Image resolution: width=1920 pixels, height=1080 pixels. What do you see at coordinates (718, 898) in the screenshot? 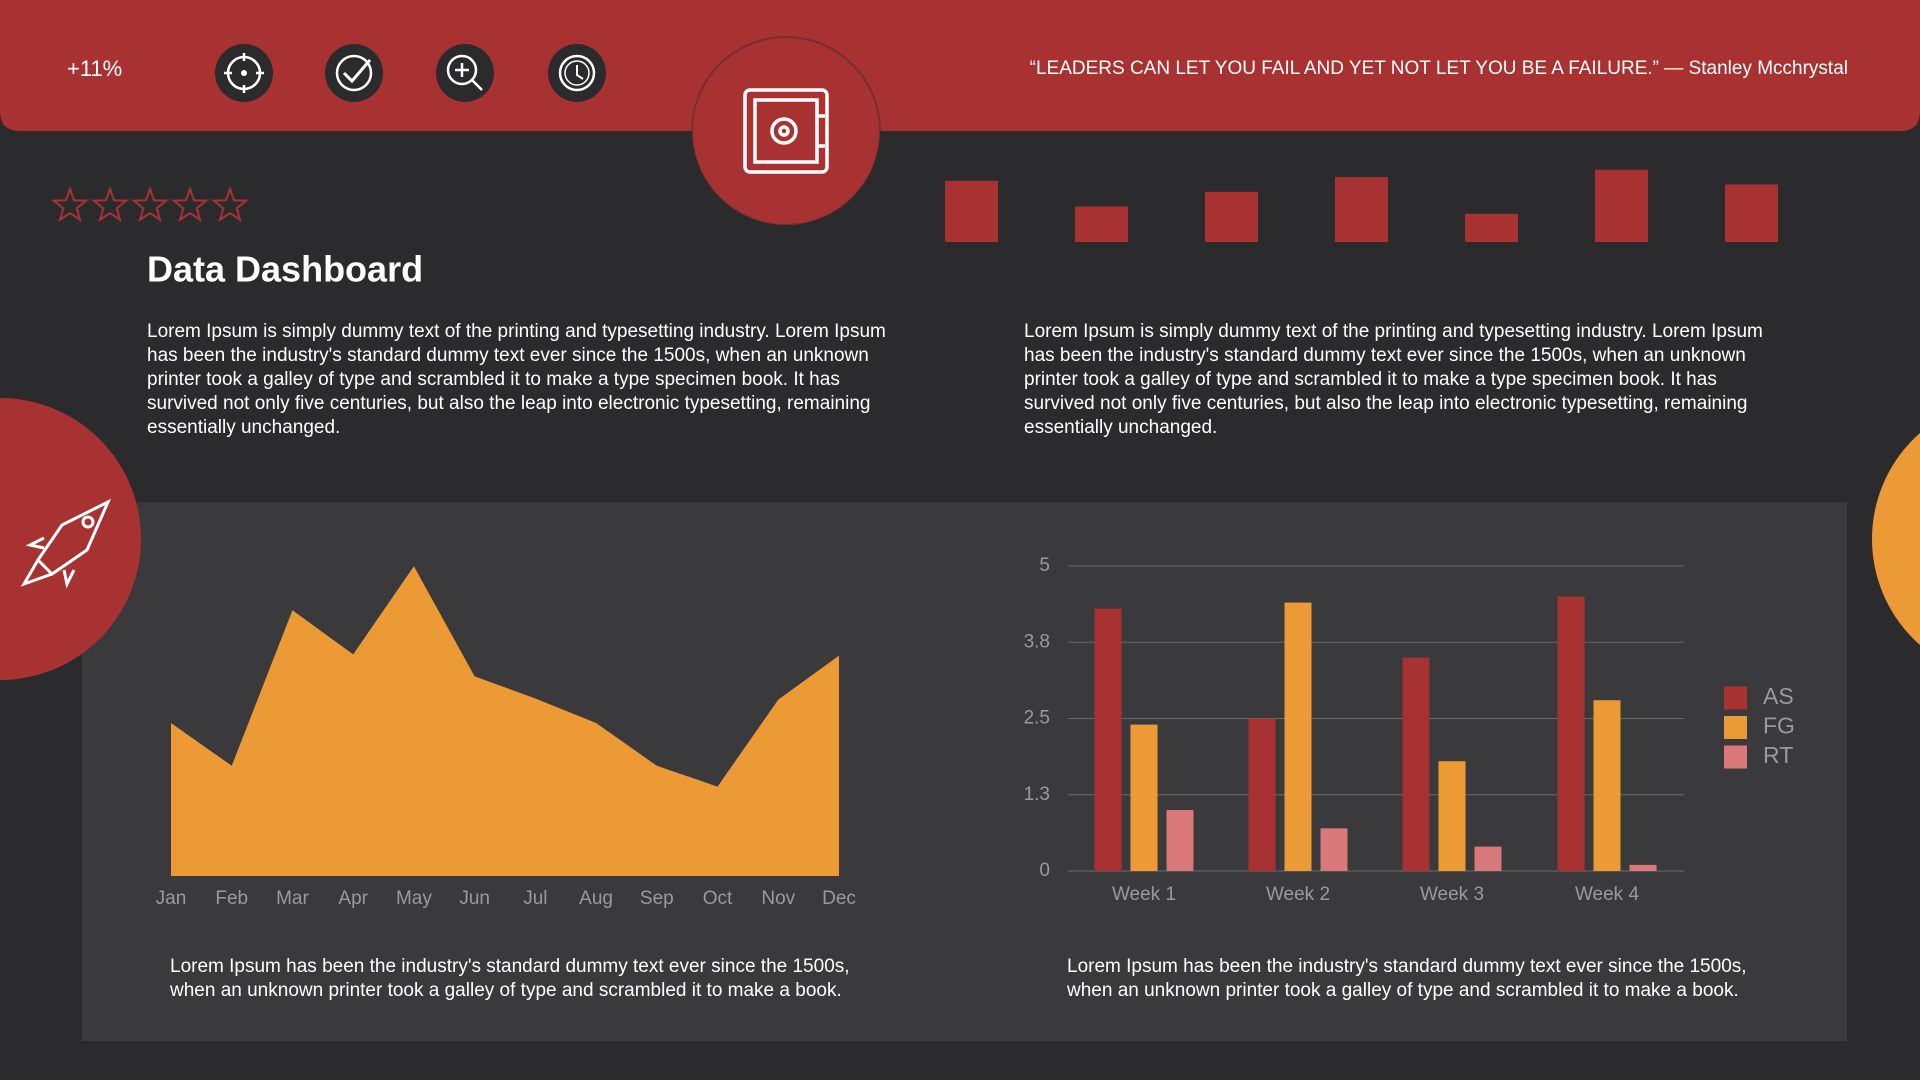
I see `x-tick-label: Oct` at bounding box center [718, 898].